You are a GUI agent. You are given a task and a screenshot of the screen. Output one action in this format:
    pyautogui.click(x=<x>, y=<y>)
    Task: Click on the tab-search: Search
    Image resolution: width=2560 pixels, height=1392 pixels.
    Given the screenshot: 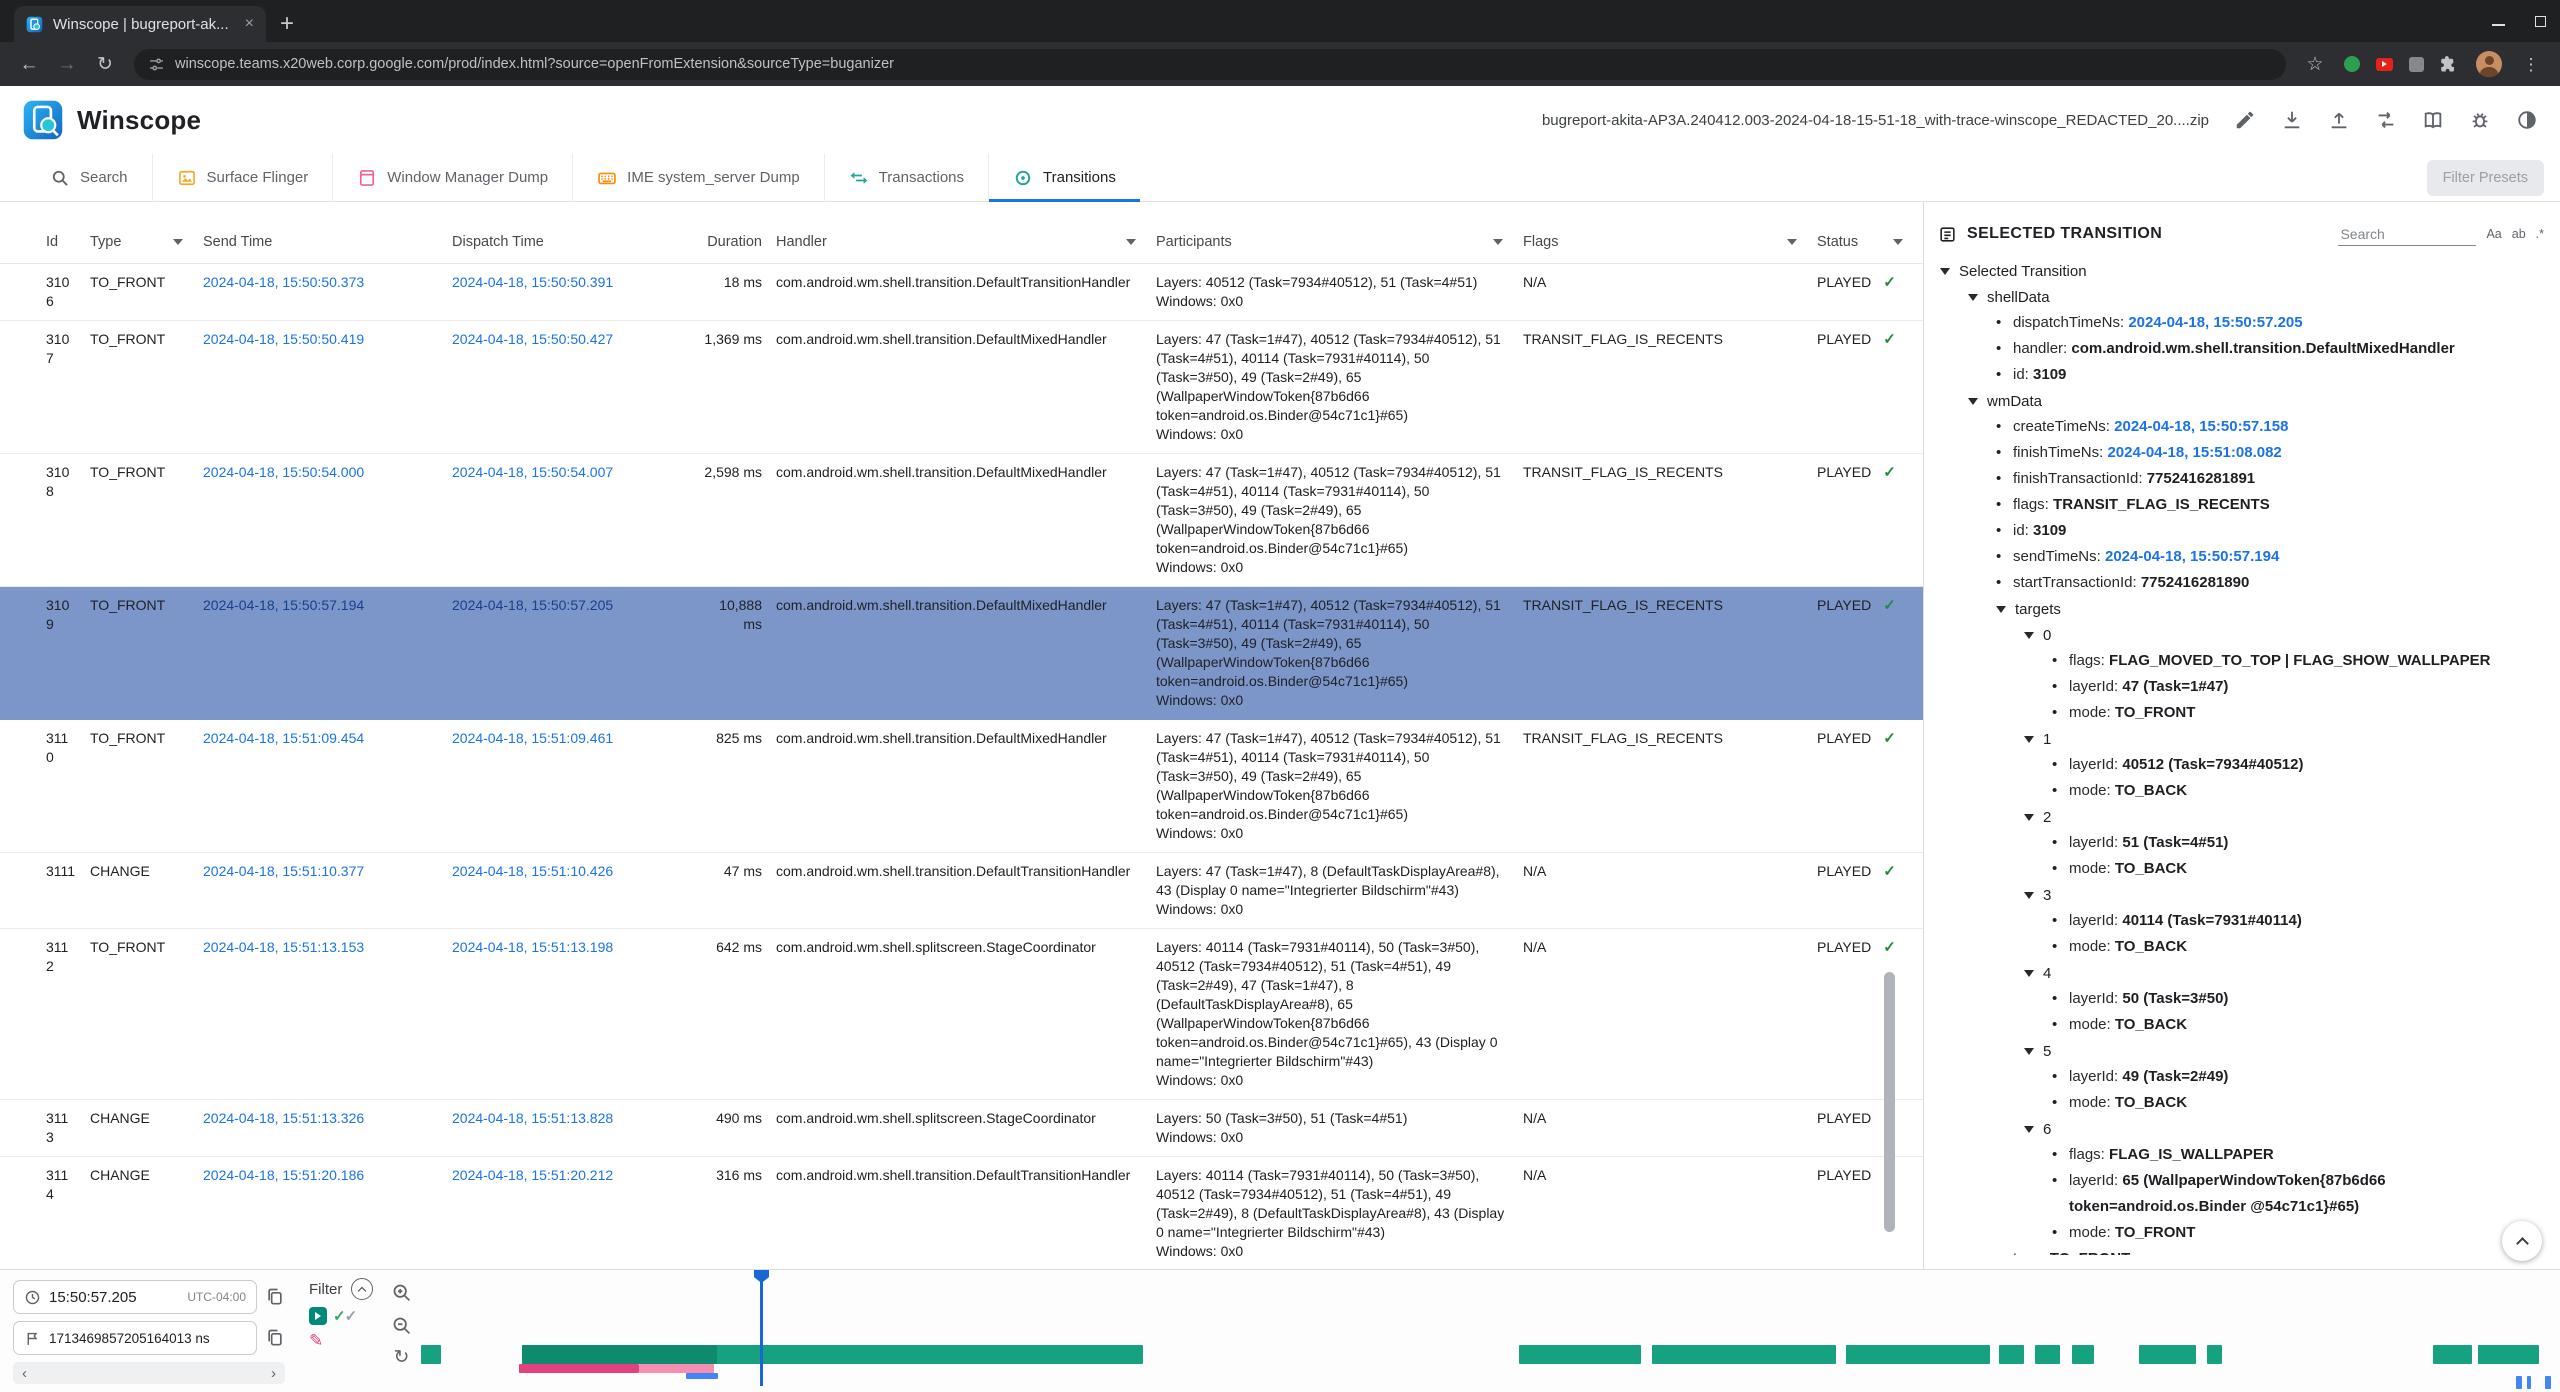 What is the action you would take?
    pyautogui.click(x=89, y=178)
    